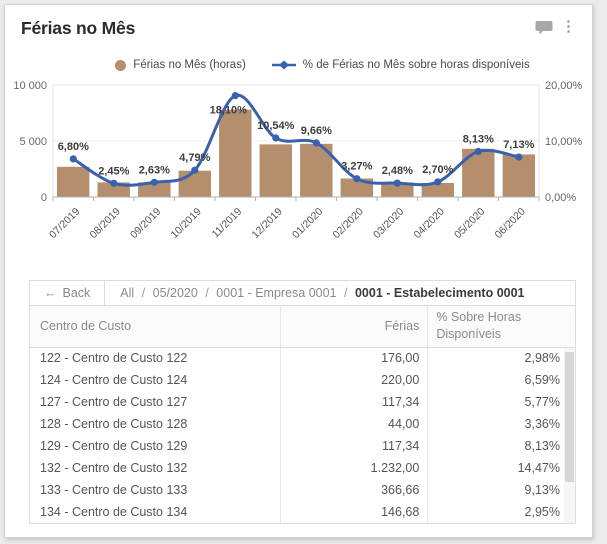  Describe the element at coordinates (354, 402) in the screenshot. I see `cell-ferias: 117,34` at that location.